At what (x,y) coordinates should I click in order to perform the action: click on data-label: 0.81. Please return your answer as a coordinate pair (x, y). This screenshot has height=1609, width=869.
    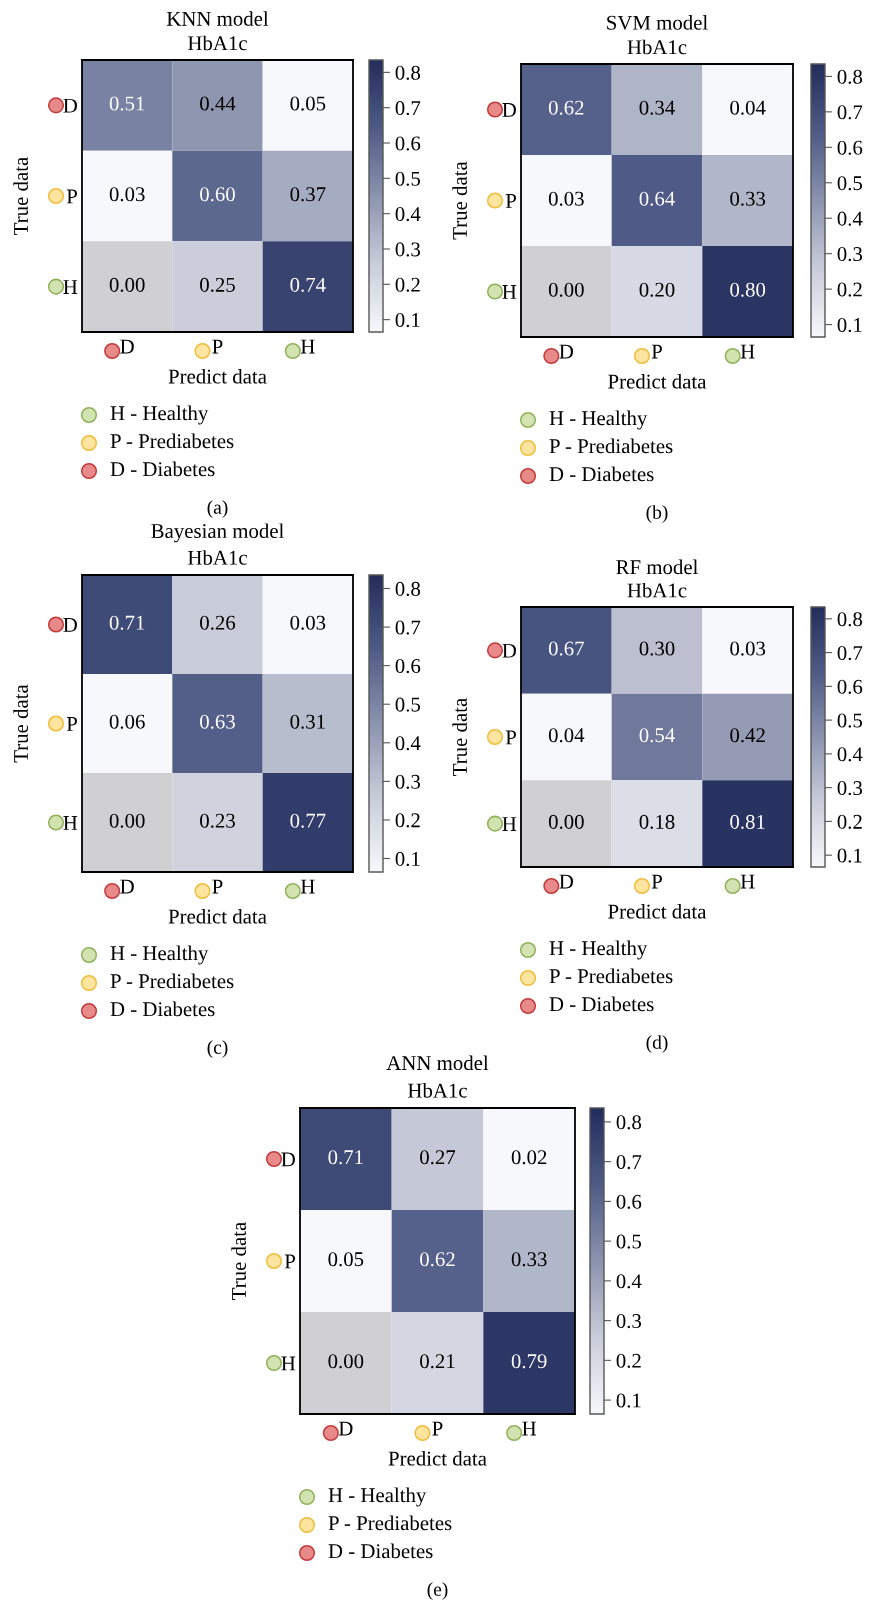
    Looking at the image, I should click on (747, 821).